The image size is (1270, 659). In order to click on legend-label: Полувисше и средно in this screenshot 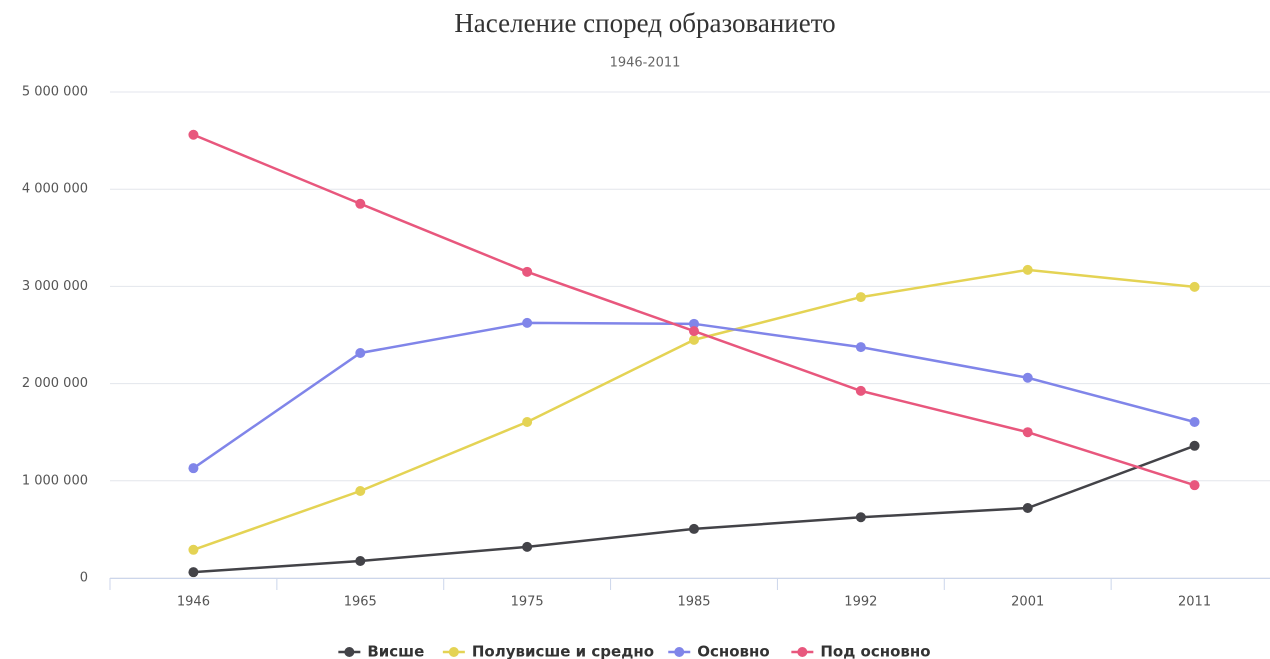, I will do `click(563, 651)`.